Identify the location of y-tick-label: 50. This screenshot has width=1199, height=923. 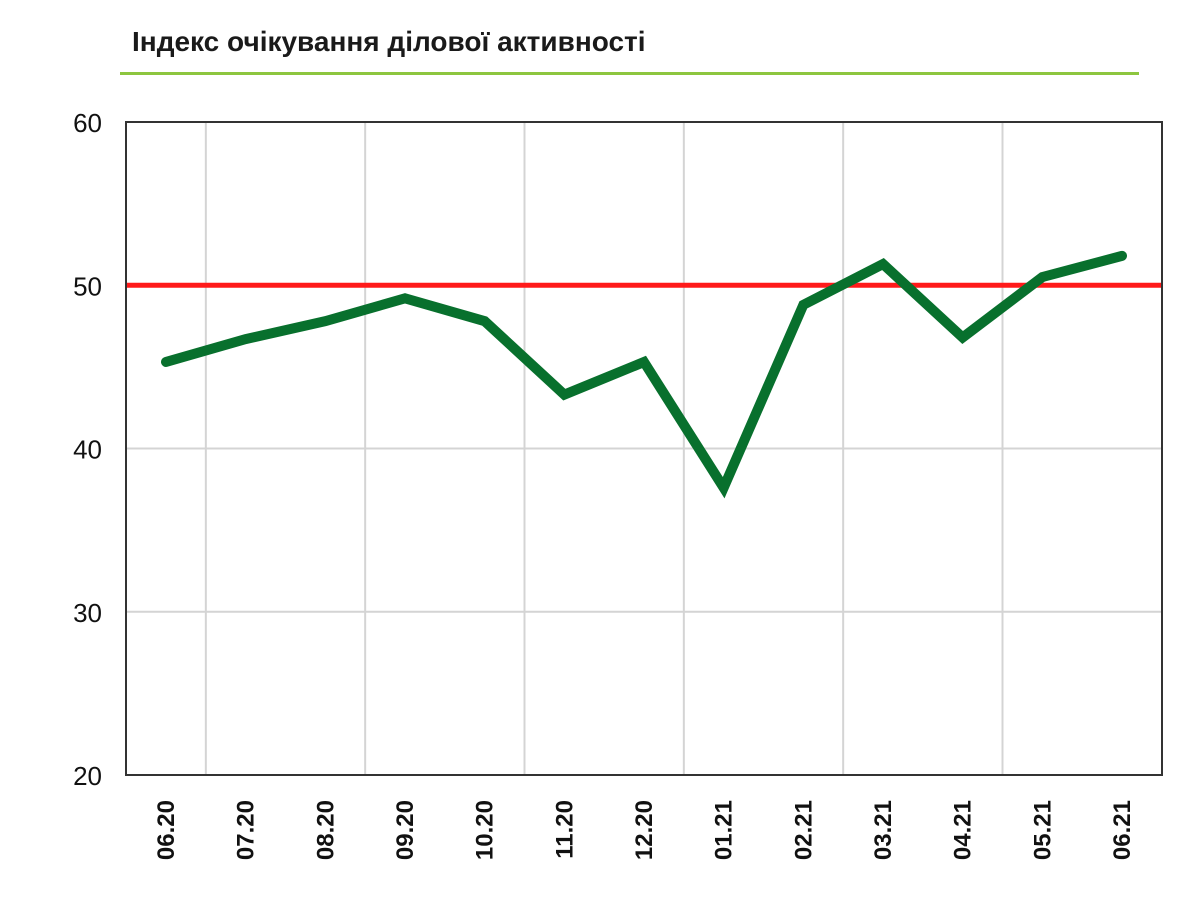
(87, 286).